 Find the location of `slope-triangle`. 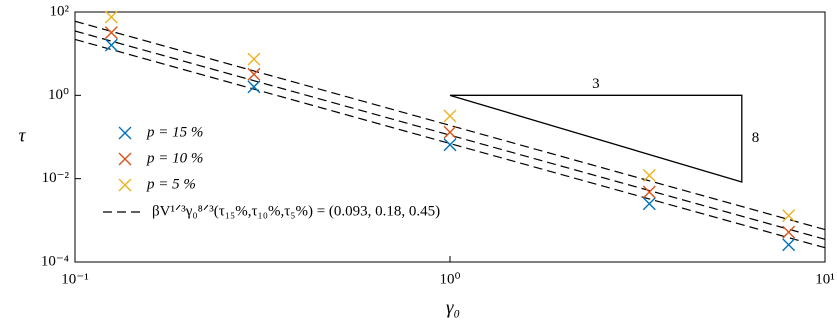

slope-triangle is located at coordinates (596, 138).